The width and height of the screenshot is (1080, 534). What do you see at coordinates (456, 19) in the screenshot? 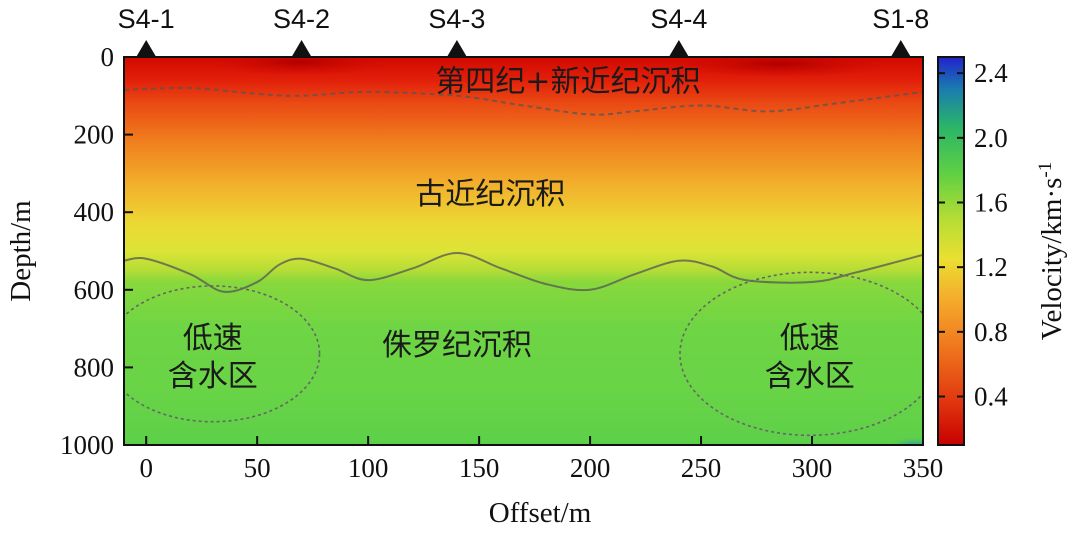
I see `station-label: S4-3` at bounding box center [456, 19].